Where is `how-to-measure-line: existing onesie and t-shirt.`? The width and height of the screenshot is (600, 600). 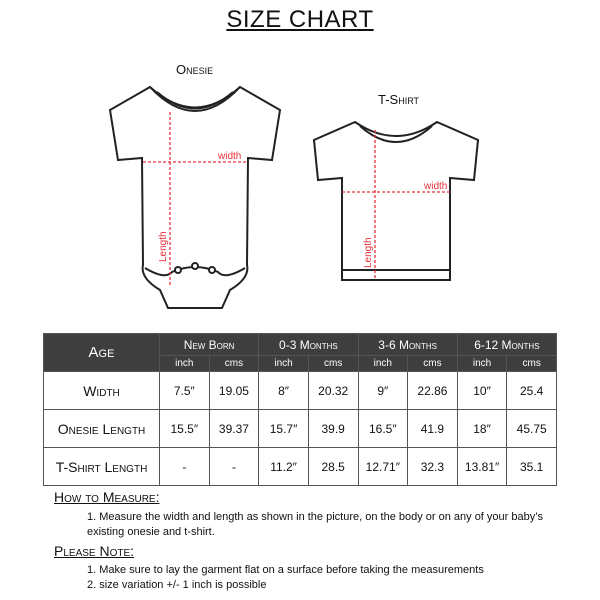
how-to-measure-line: existing onesie and t-shirt. is located at coordinates (151, 532).